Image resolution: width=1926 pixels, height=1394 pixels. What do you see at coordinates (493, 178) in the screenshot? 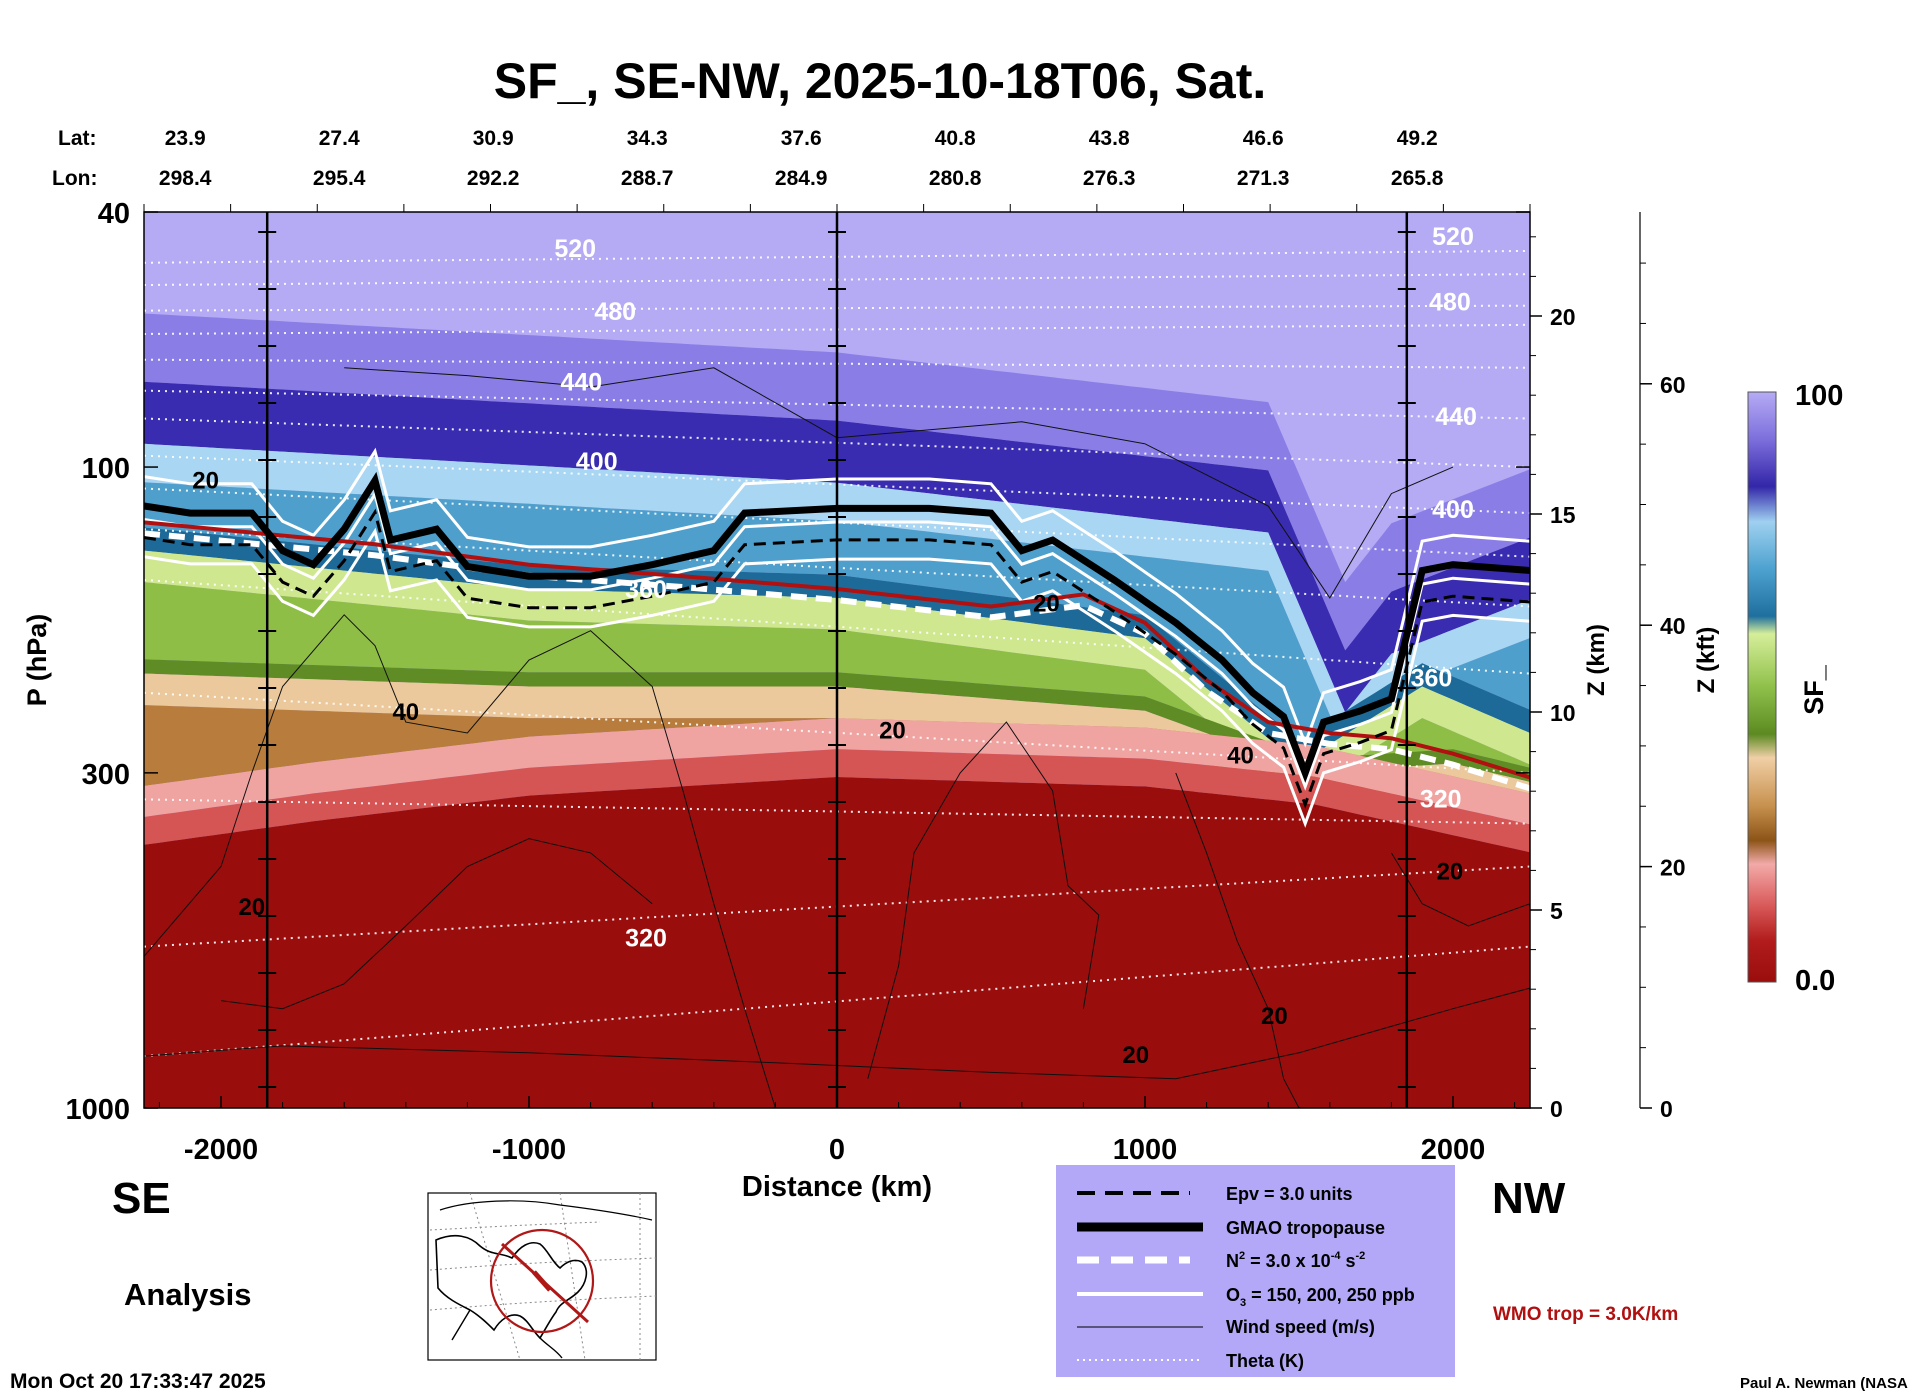
I see `lon-value: 292.2` at bounding box center [493, 178].